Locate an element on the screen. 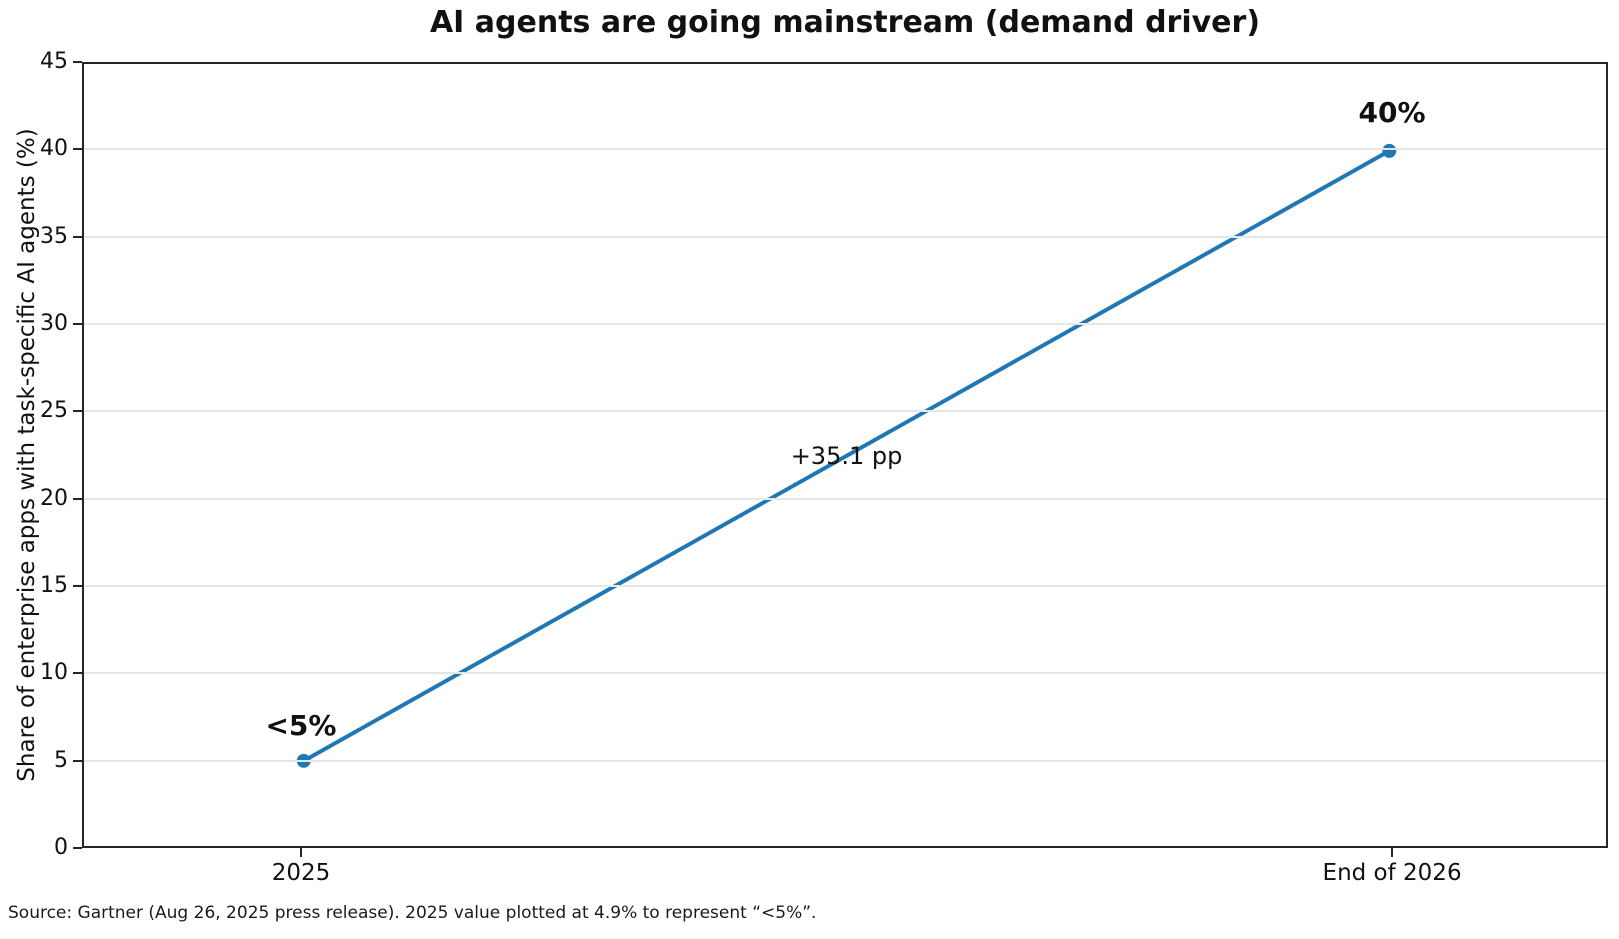 The height and width of the screenshot is (939, 1619). y-tick-label: 35 is located at coordinates (54, 236).